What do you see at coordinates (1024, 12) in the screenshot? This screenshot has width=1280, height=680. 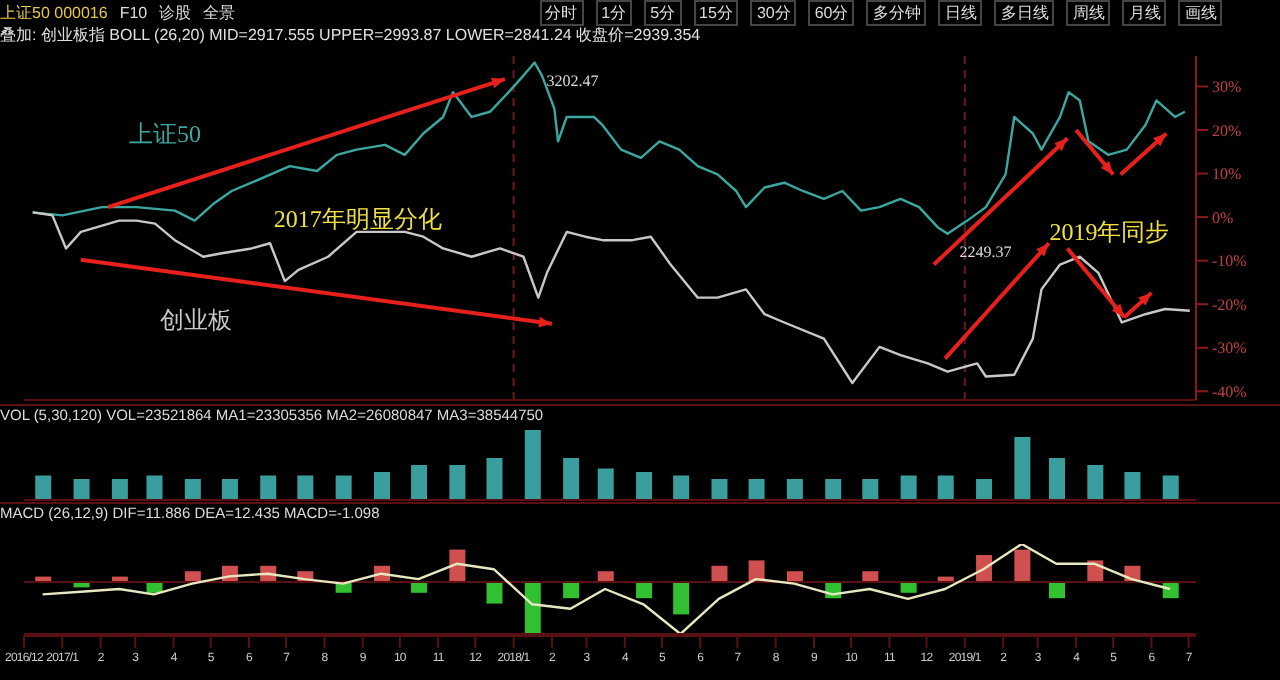 I see `text: 多日线` at bounding box center [1024, 12].